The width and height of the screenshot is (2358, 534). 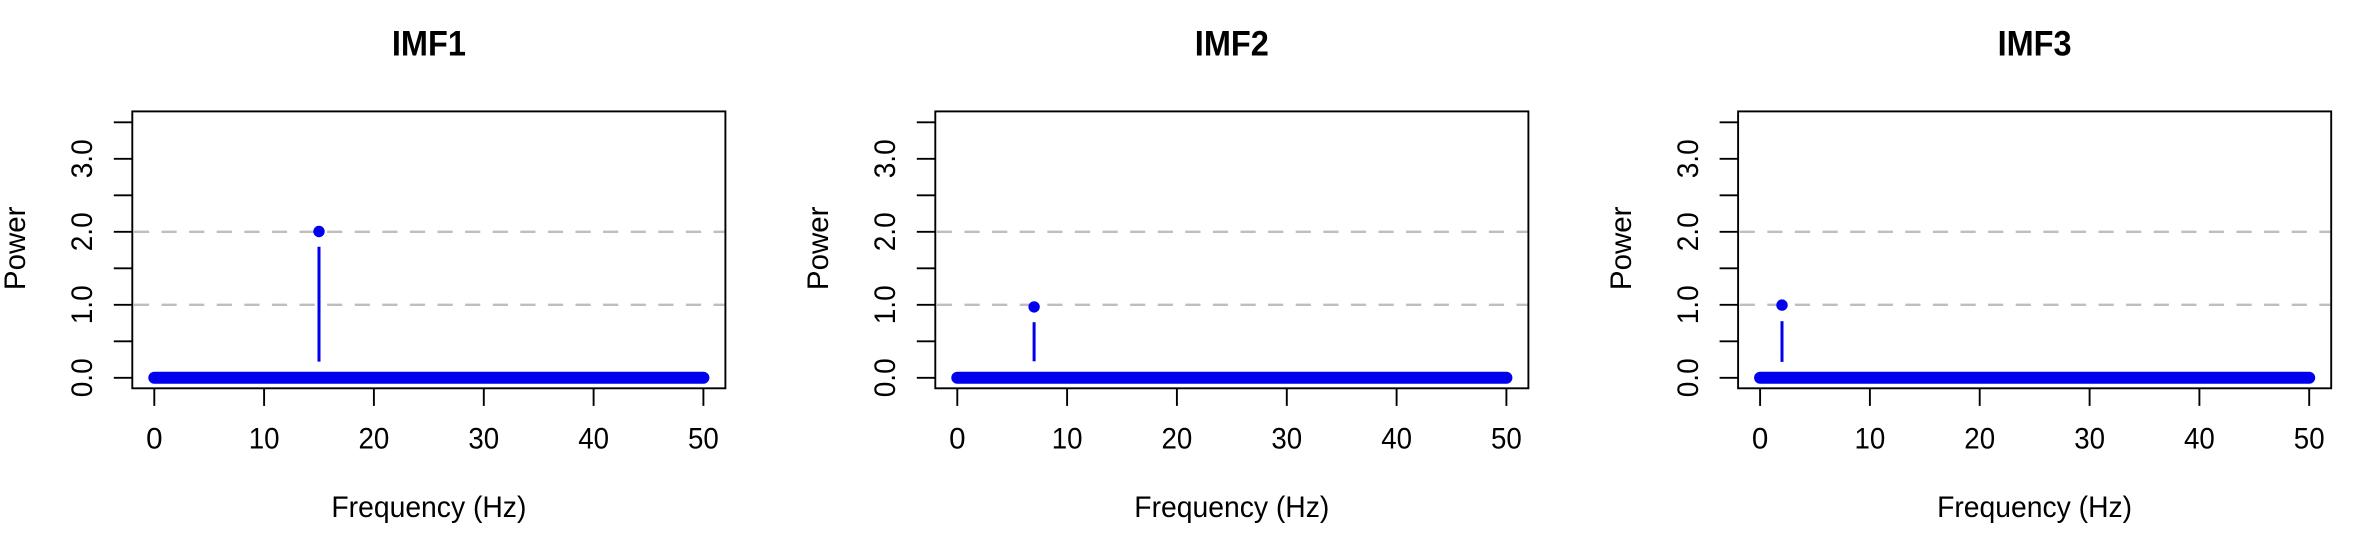 I want to click on svg-text: IMF2, so click(x=1232, y=43).